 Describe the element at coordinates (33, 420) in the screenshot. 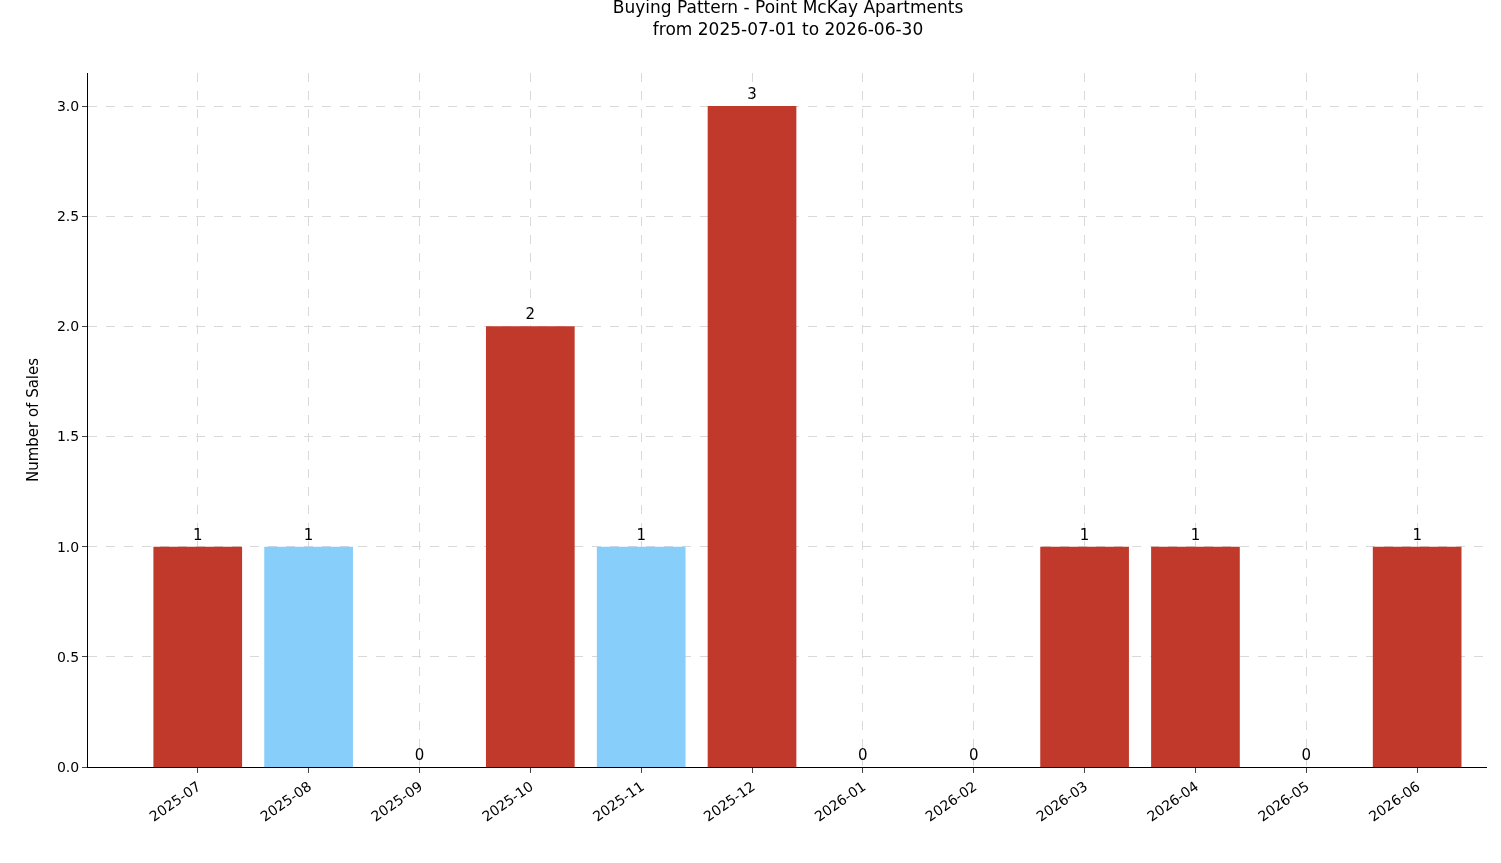

I see `y-axis-title: Number of Sales` at that location.